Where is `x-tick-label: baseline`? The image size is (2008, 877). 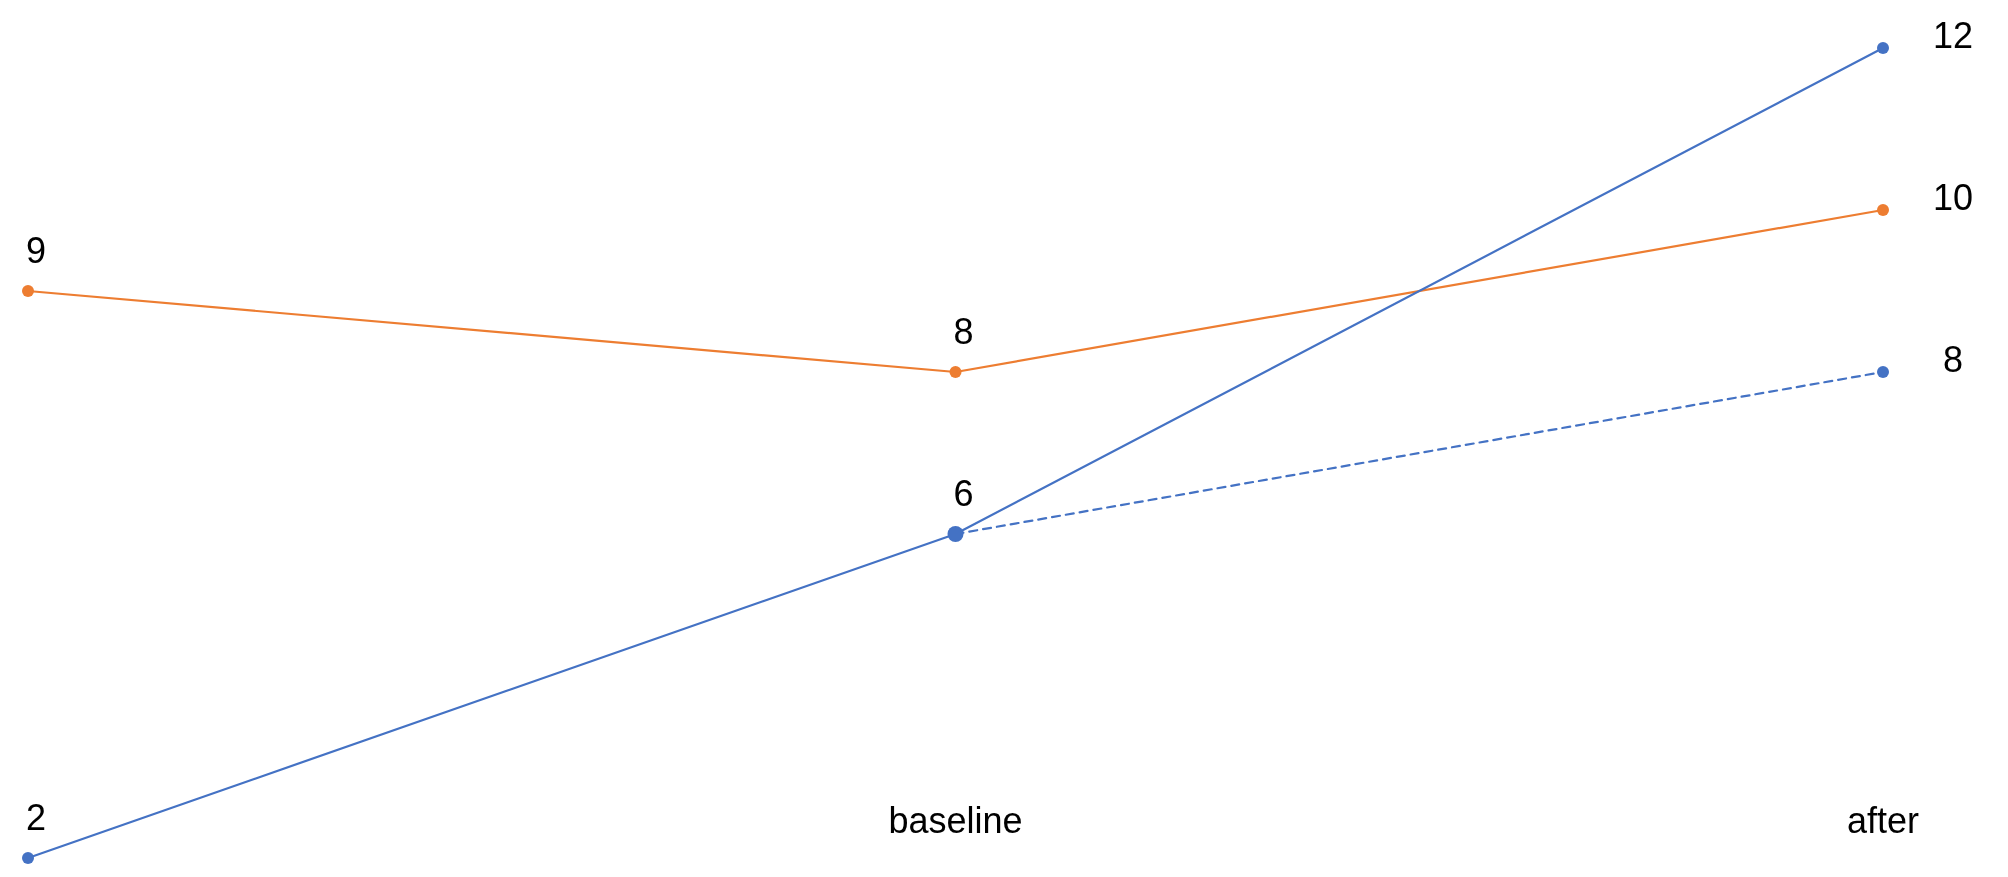 x-tick-label: baseline is located at coordinates (955, 820).